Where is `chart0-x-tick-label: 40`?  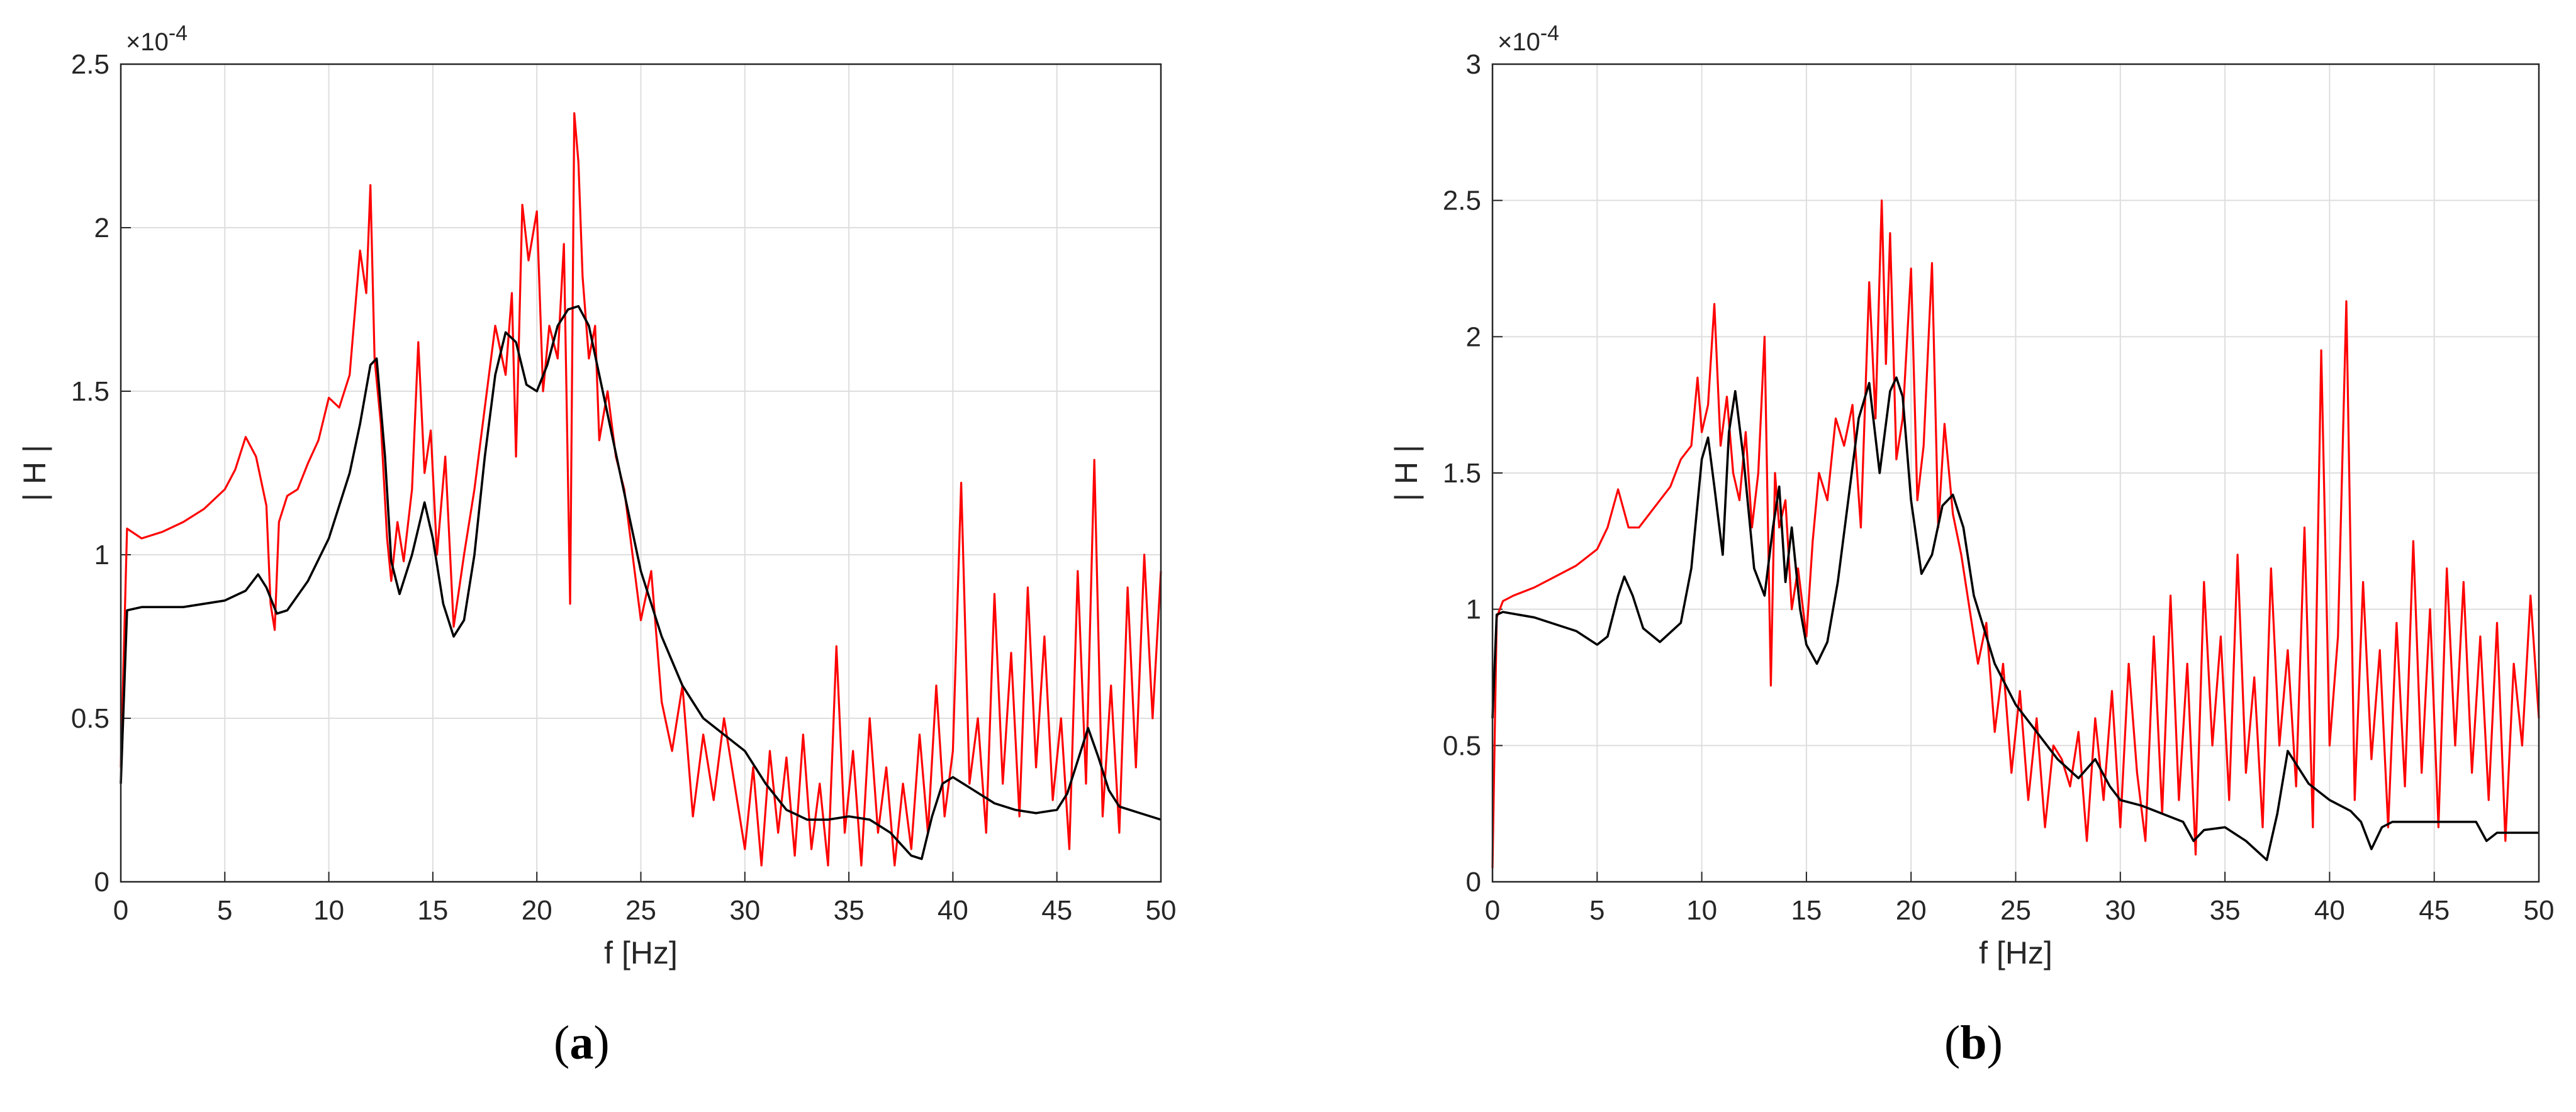
chart0-x-tick-label: 40 is located at coordinates (953, 910).